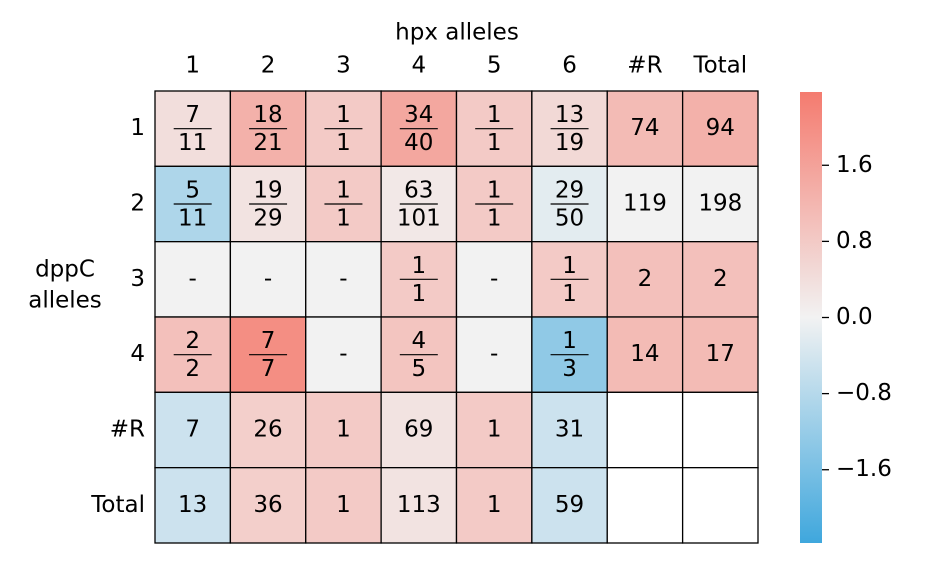  I want to click on cell-denominator: 101, so click(419, 219).